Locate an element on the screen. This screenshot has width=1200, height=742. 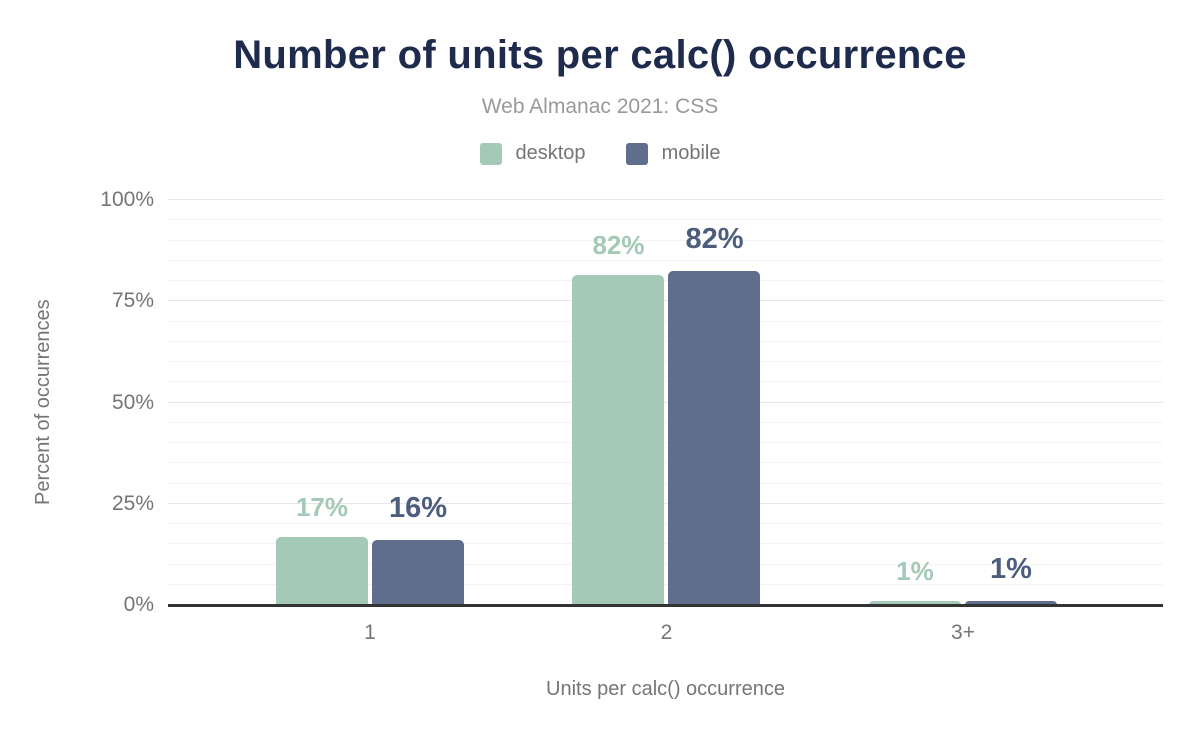
legend-label-desktop: desktop is located at coordinates (550, 153).